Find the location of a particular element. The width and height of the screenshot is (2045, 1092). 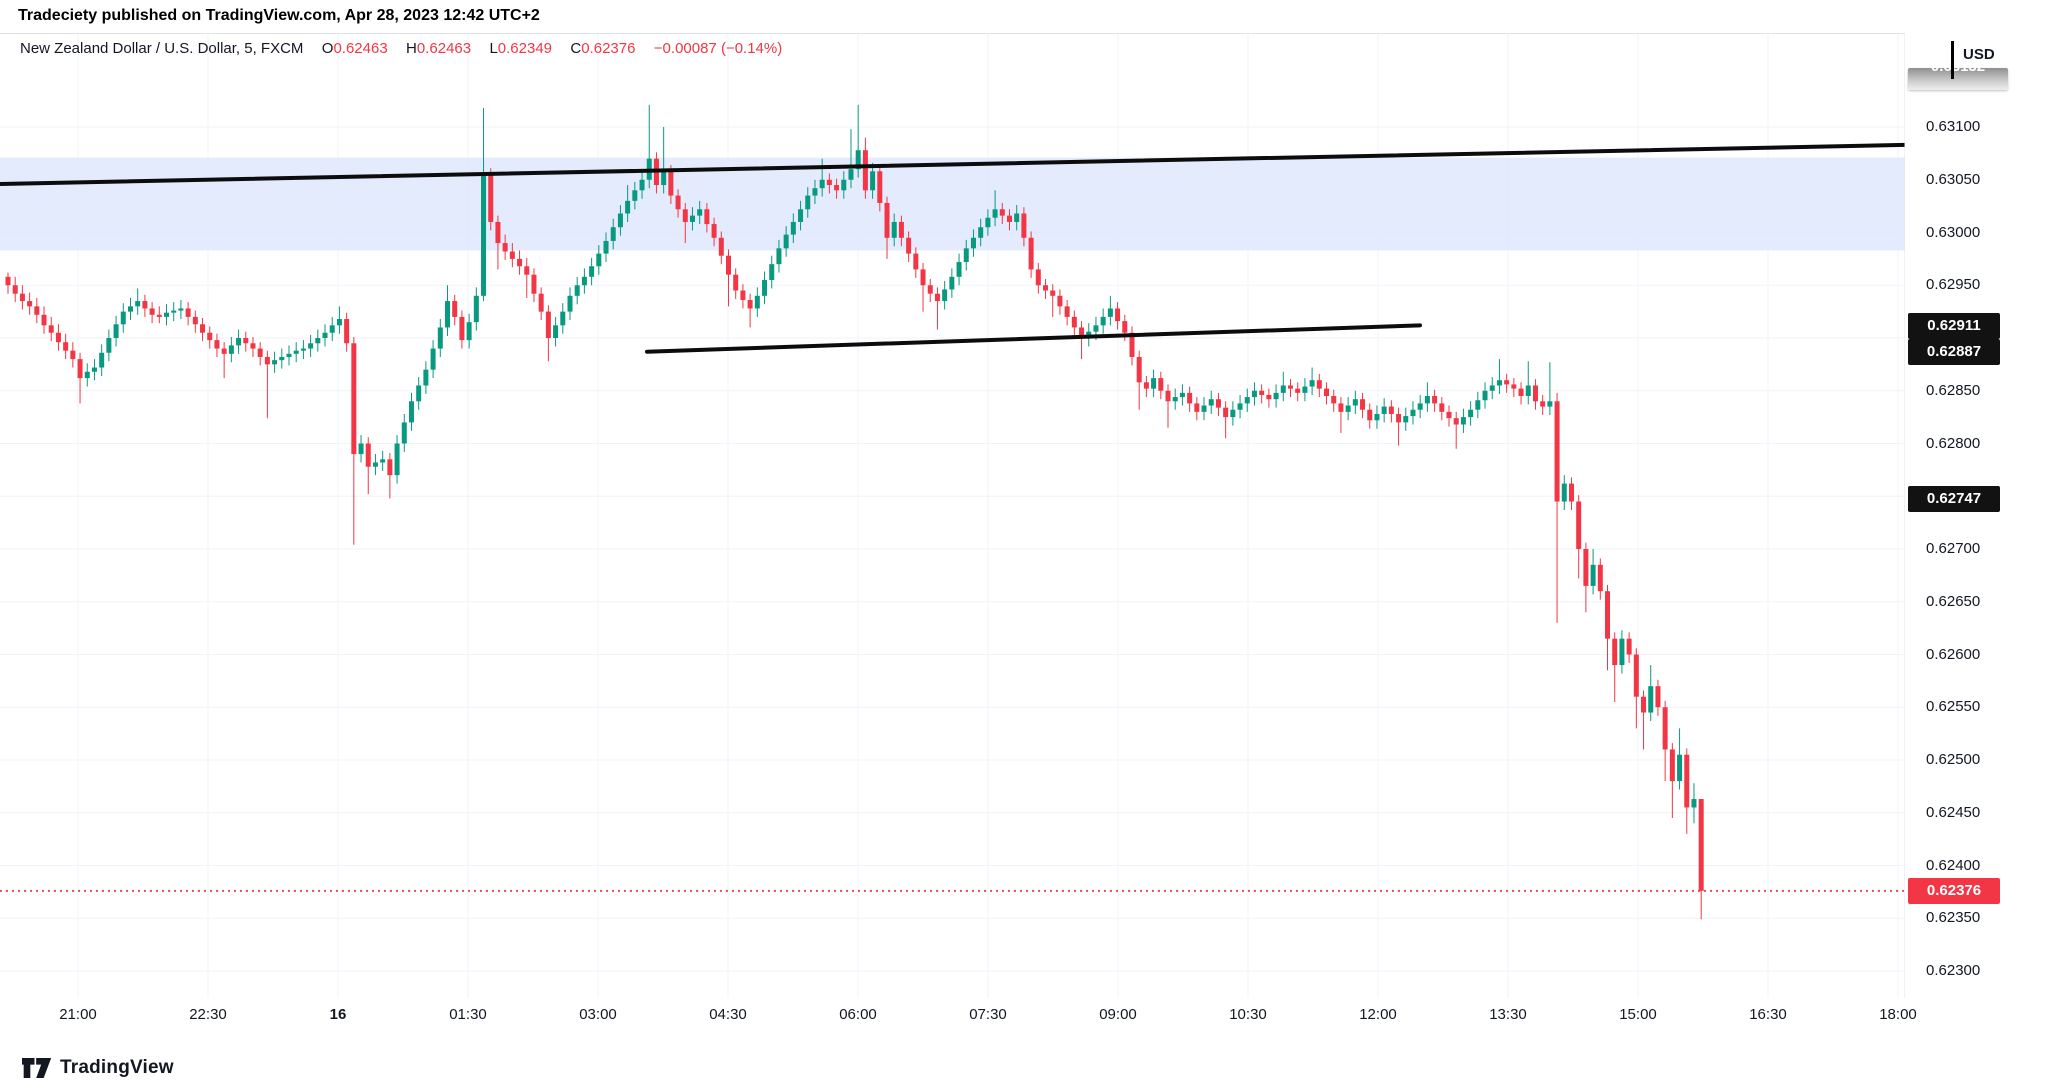

time-tick-label: 15:00 is located at coordinates (1638, 1014).